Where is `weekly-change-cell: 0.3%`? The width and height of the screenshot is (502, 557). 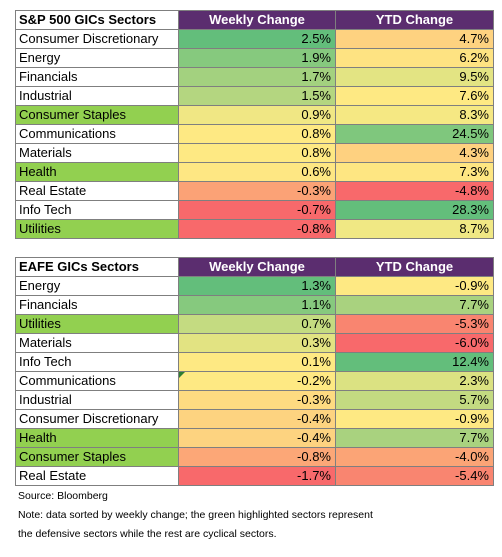 weekly-change-cell: 0.3% is located at coordinates (257, 343).